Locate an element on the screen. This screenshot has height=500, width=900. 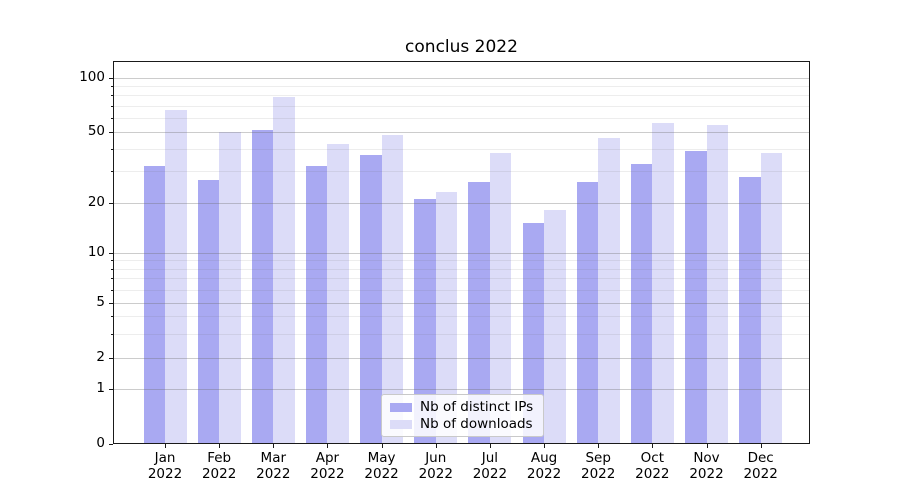
xtick-label-apr: Apr 2022 is located at coordinates (327, 466).